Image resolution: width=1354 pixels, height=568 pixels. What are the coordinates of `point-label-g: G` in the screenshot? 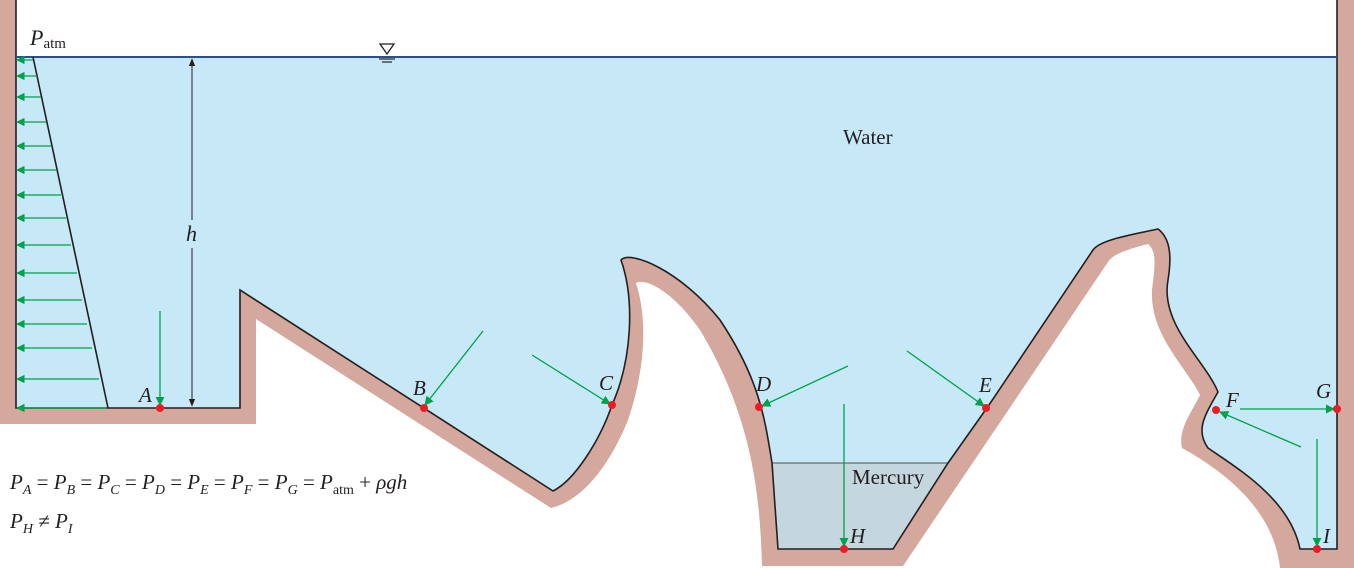 It's located at (1323, 391).